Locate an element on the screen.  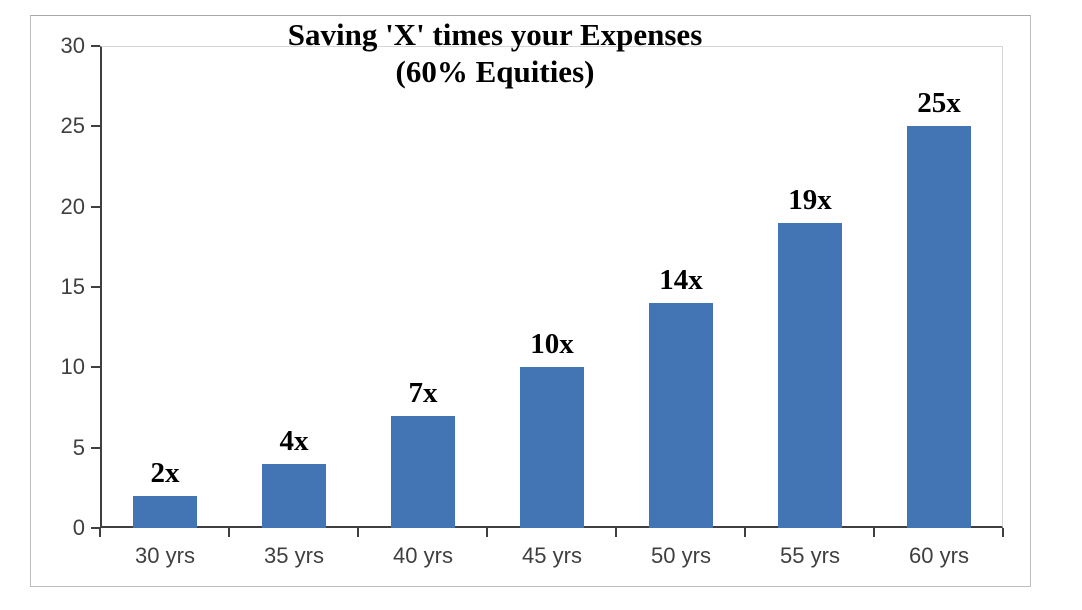
bar-value-label: 14x is located at coordinates (681, 280).